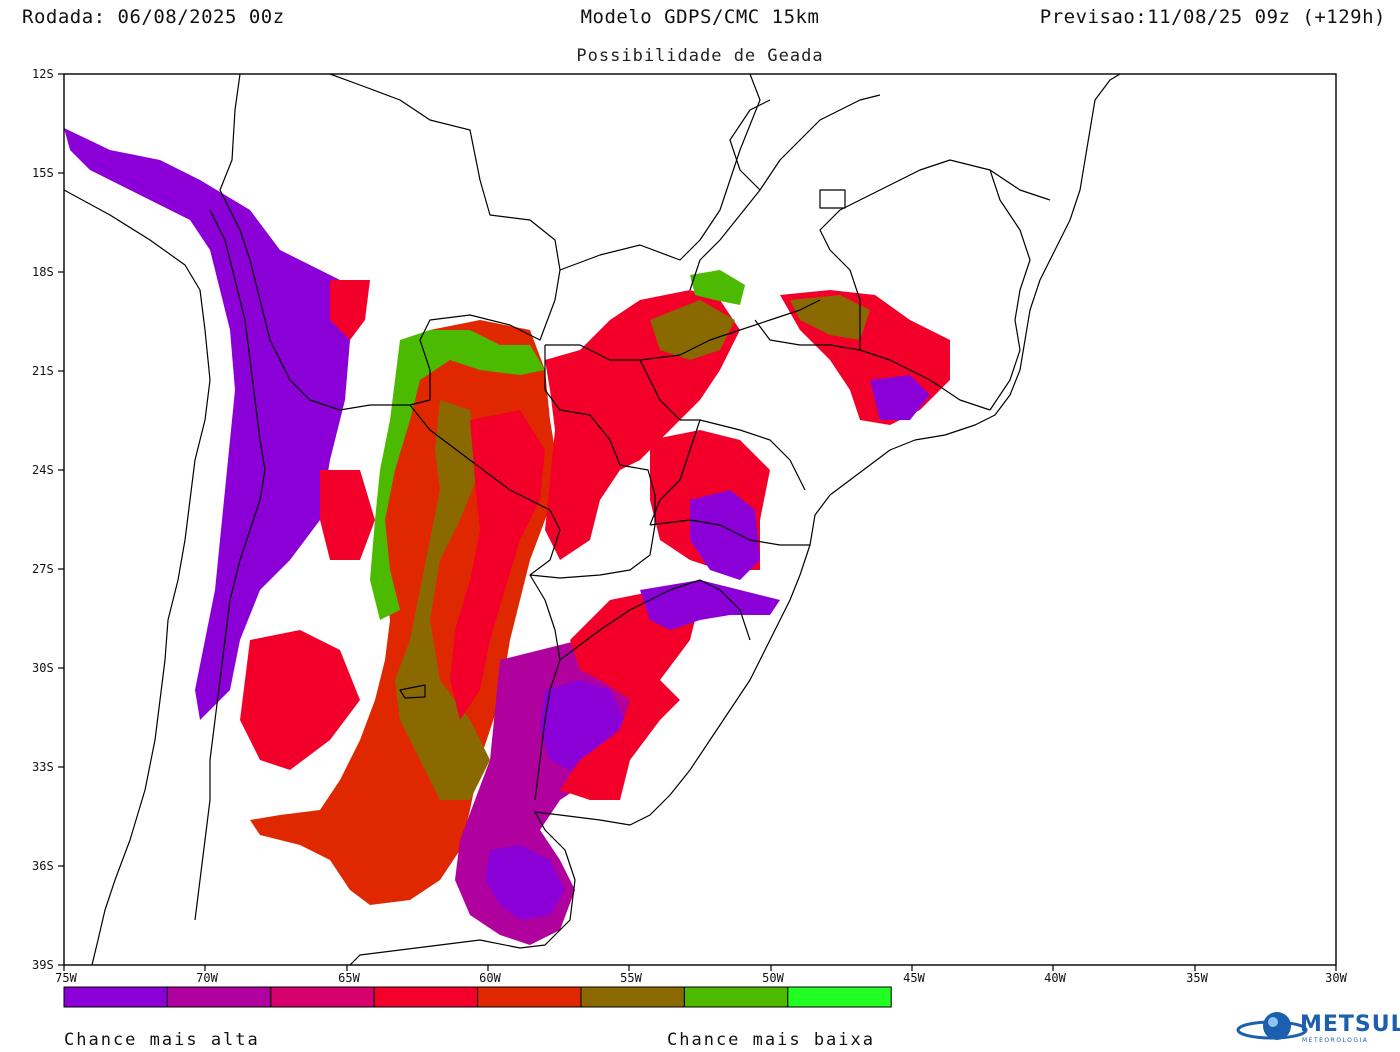 The width and height of the screenshot is (1400, 1052). What do you see at coordinates (582, 725) in the screenshot?
I see `field-pampa-core` at bounding box center [582, 725].